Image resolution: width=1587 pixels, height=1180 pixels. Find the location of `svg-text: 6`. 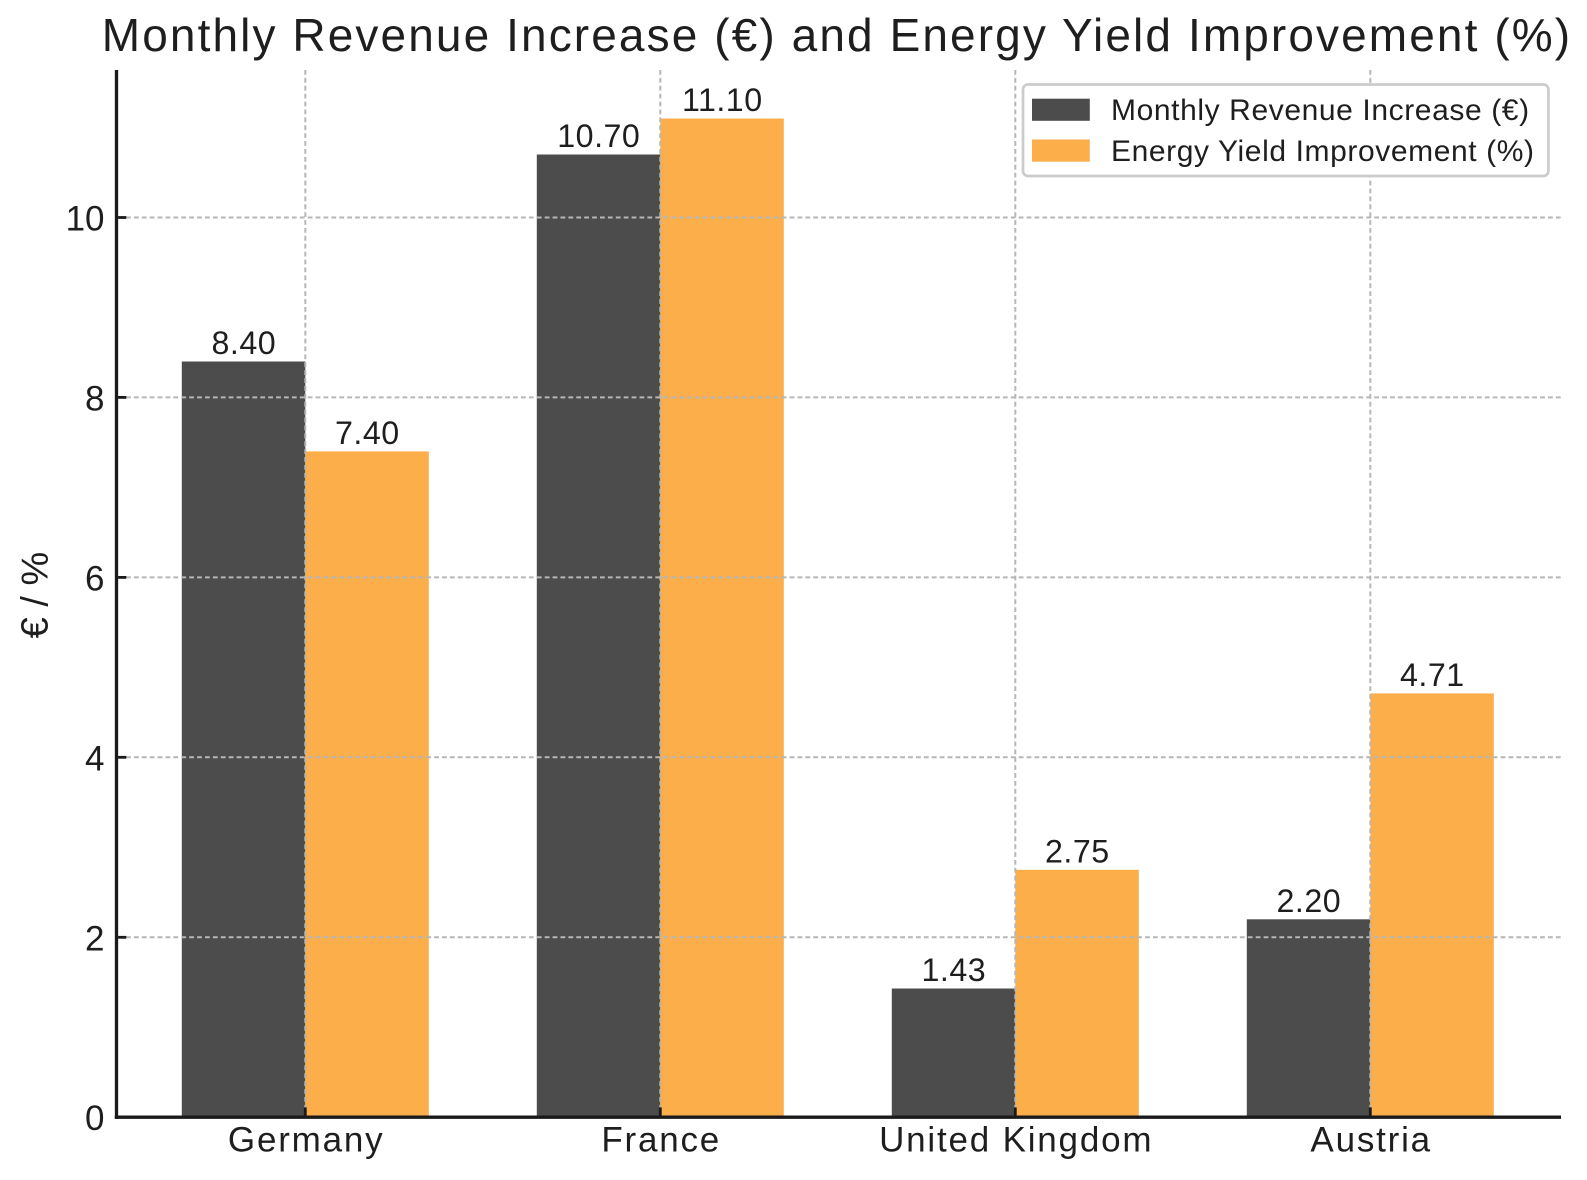

svg-text: 6 is located at coordinates (94, 578).